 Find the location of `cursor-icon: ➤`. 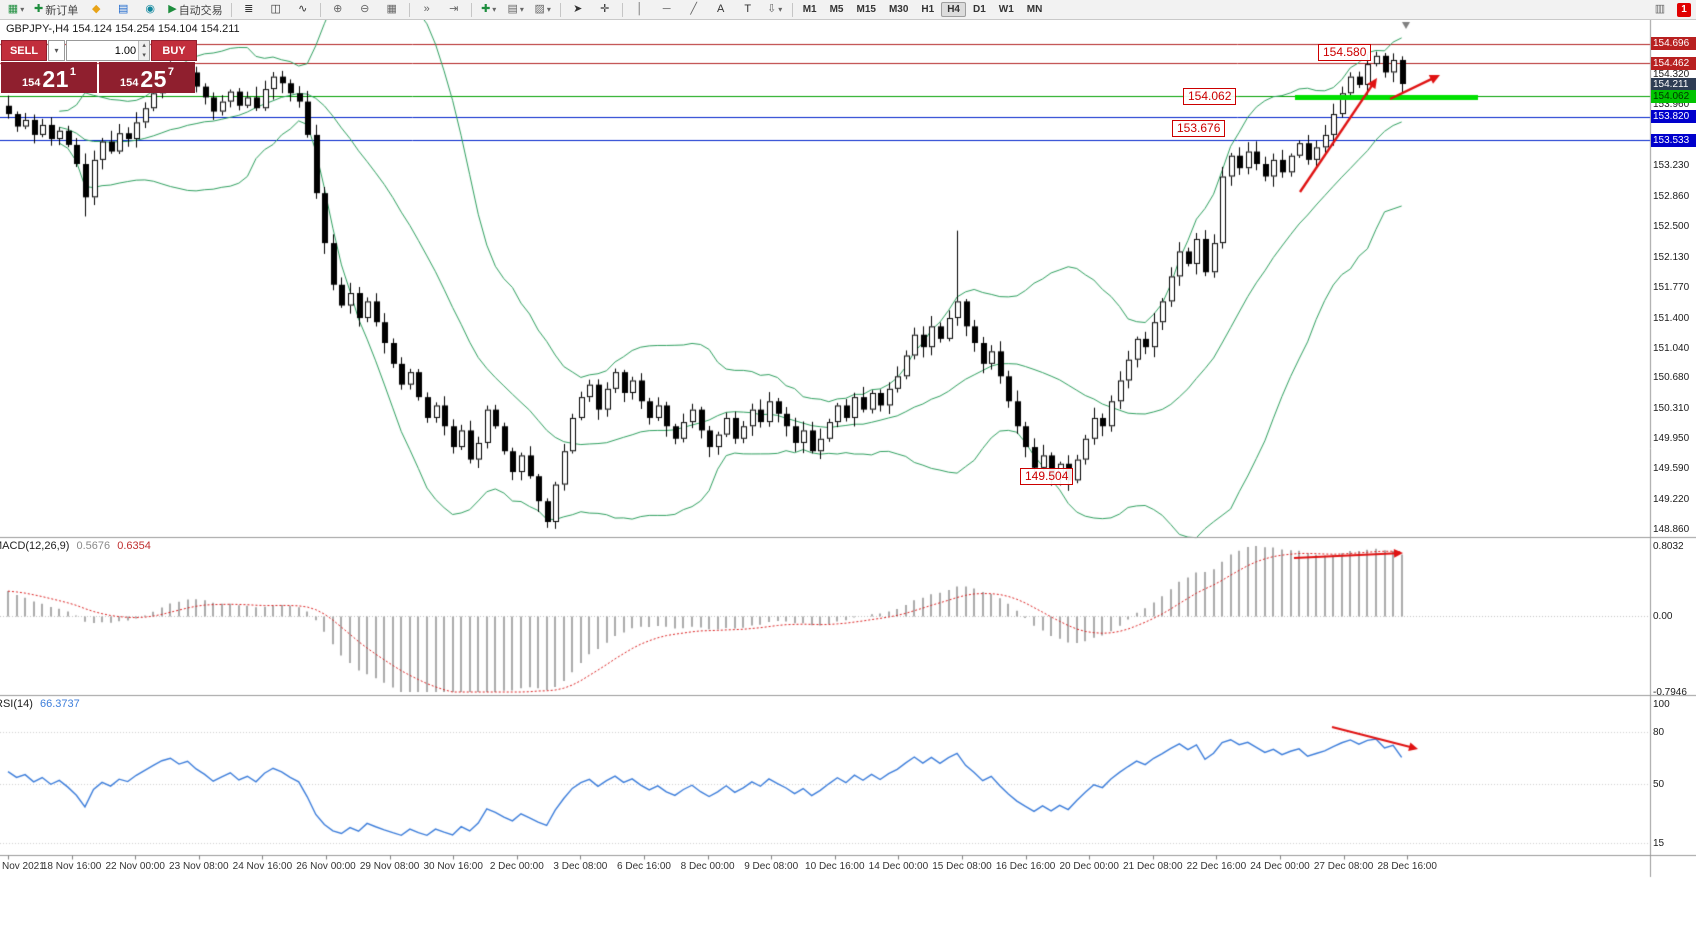

cursor-icon: ➤ is located at coordinates (578, 9).